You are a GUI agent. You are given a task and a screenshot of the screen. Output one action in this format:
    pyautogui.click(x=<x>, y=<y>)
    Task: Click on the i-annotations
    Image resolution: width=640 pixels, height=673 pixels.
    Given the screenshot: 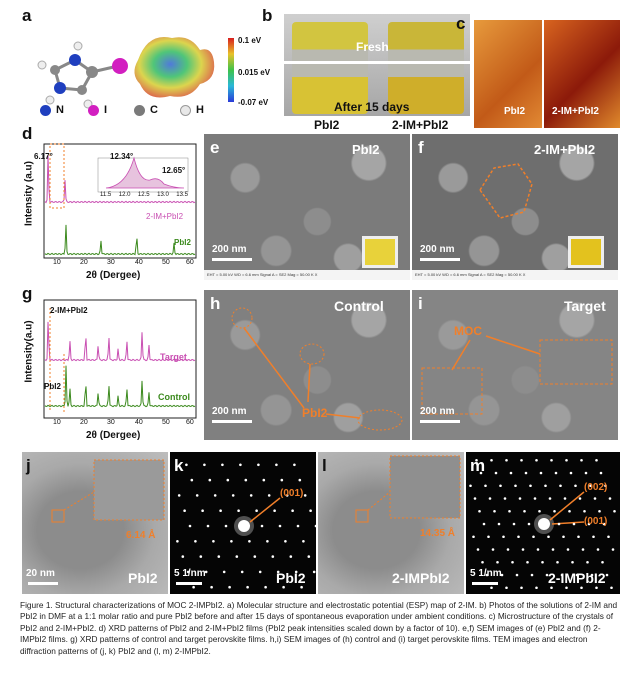 What is the action you would take?
    pyautogui.click(x=517, y=375)
    